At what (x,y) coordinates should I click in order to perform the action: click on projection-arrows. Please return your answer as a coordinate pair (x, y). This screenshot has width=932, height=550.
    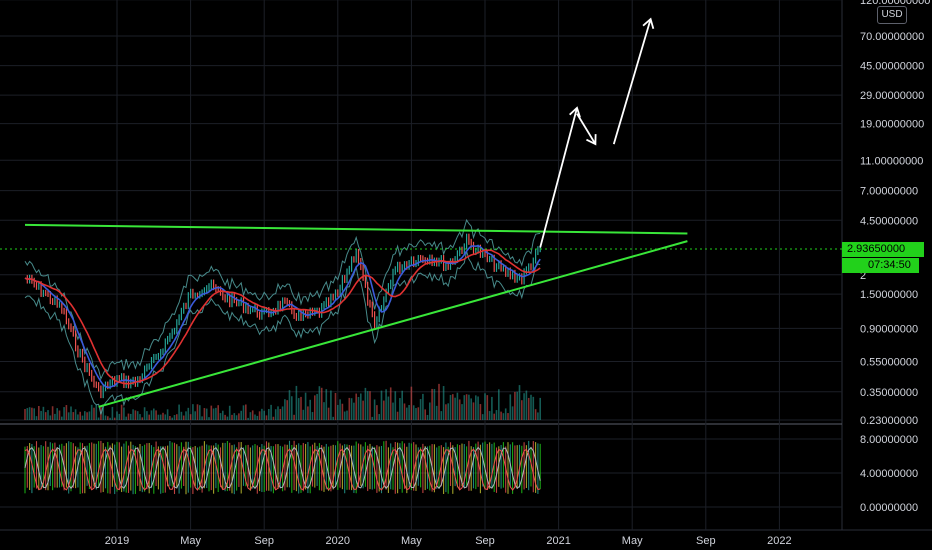
    Looking at the image, I should click on (597, 132).